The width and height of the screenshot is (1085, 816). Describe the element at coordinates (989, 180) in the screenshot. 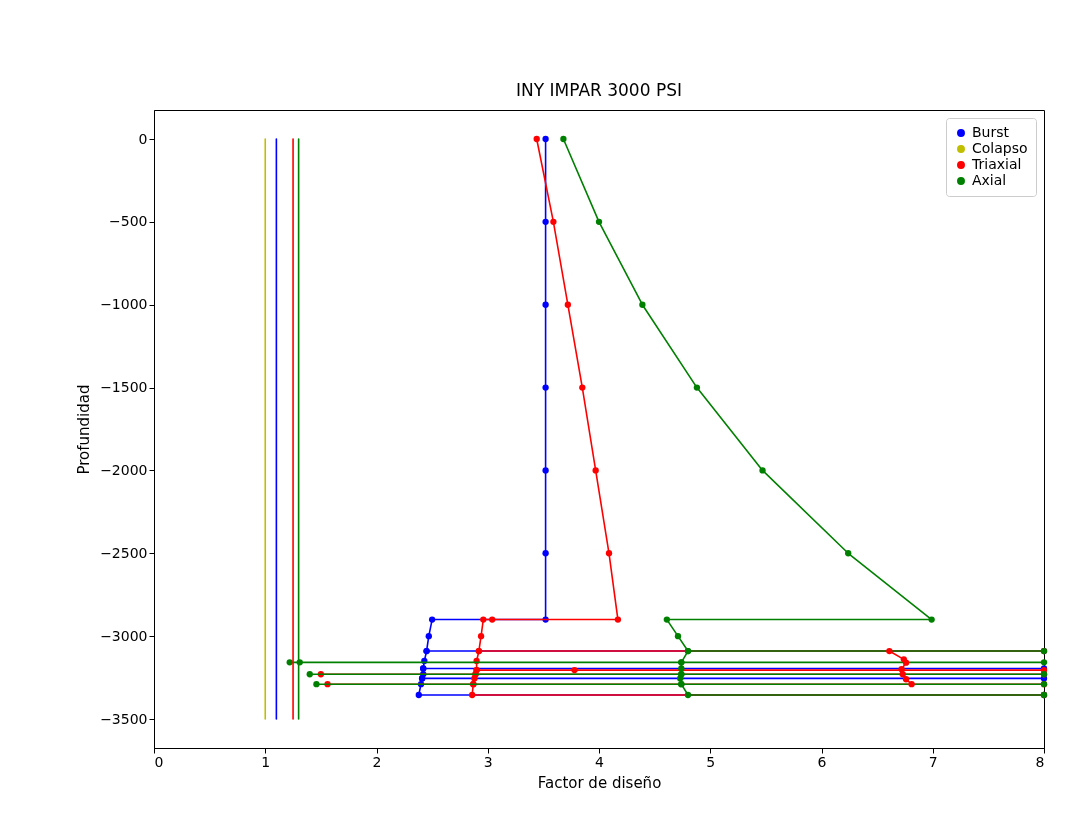

I see `legend-label: Axial` at that location.